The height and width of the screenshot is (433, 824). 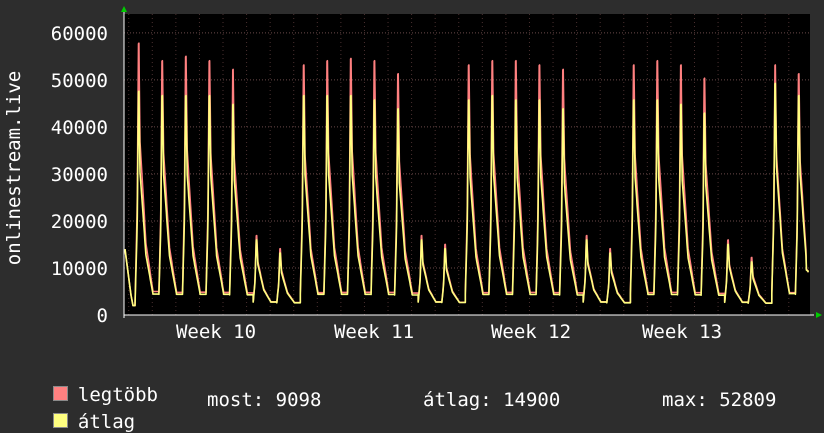 I want to click on legend-max-label: legtöbb, so click(x=117, y=395).